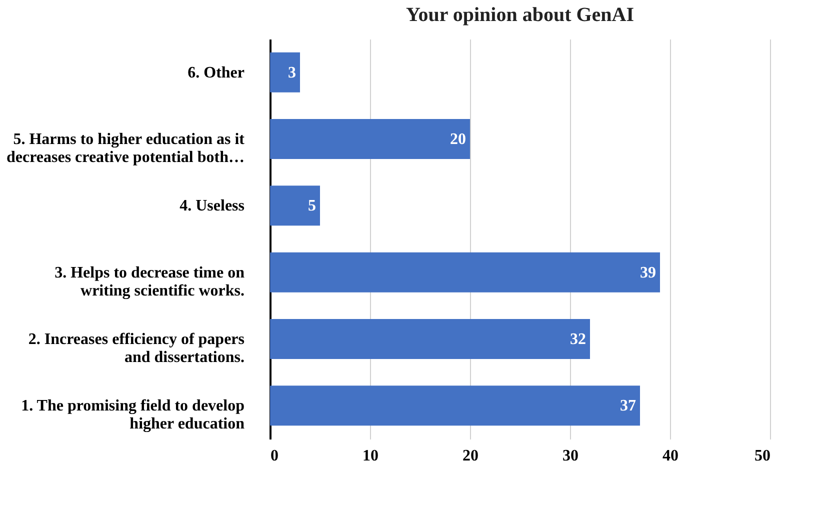  I want to click on y-tick-label: 1. The promising field to develop higher education, so click(133, 415).